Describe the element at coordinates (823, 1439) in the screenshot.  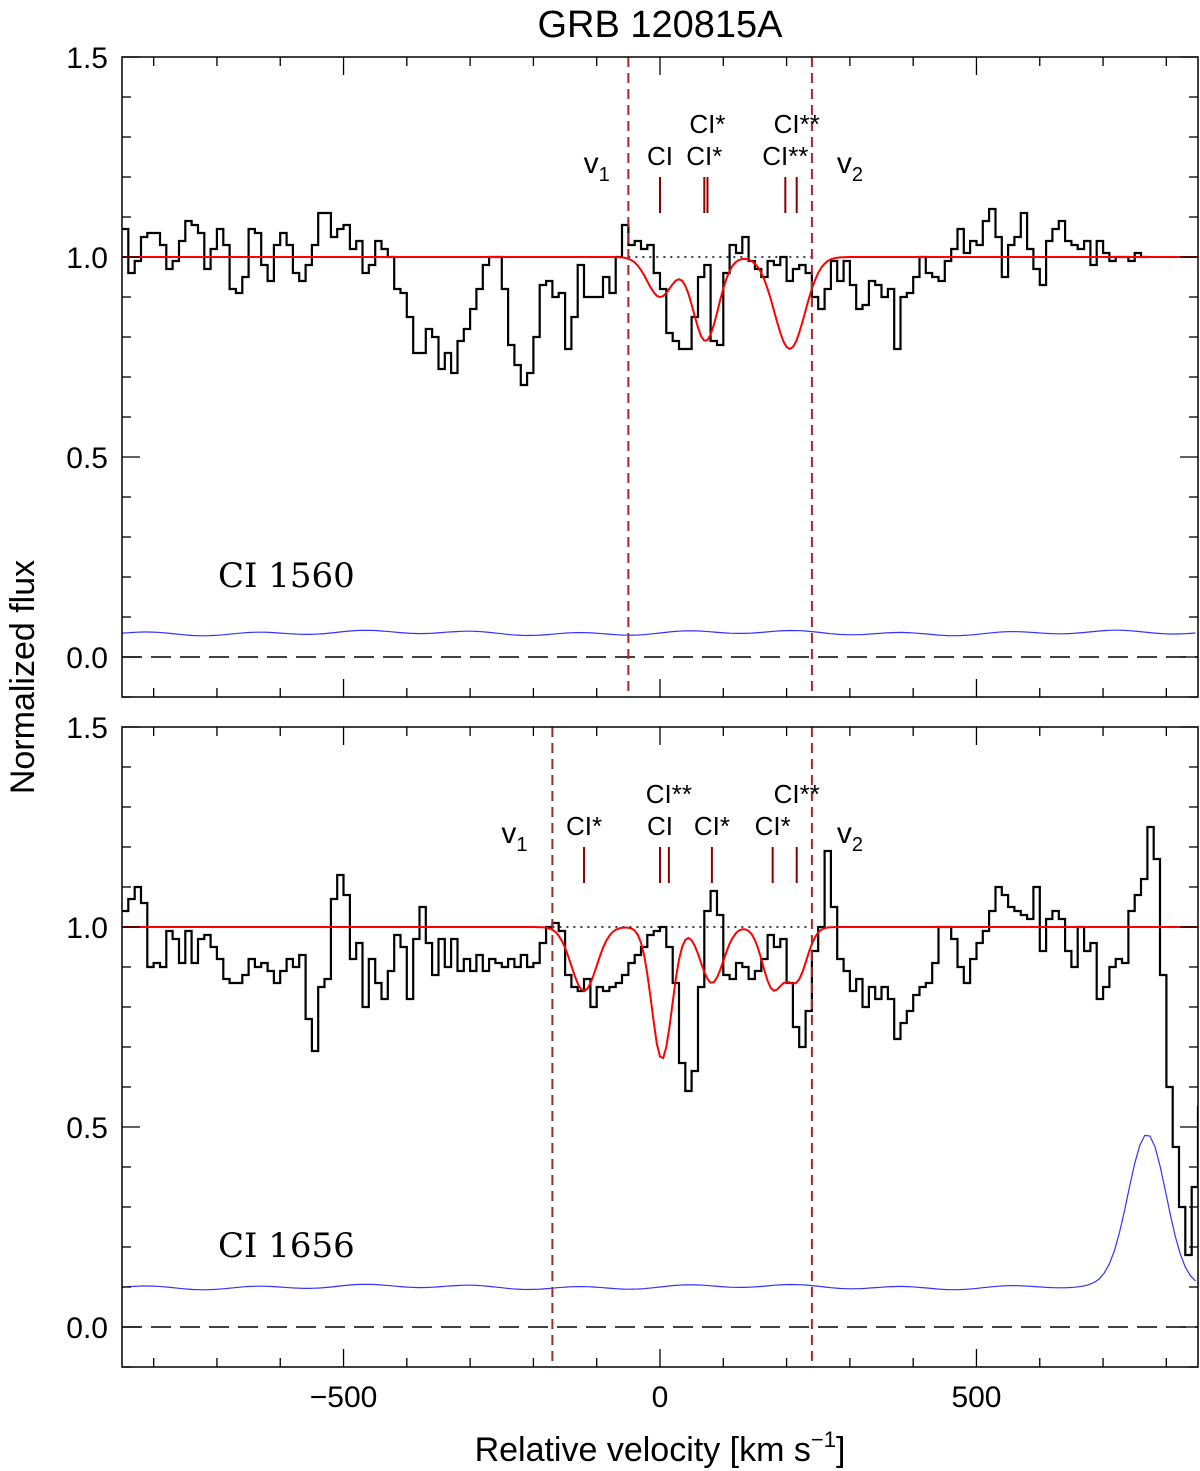
I see `x-axis-unit-exponent: −1` at that location.